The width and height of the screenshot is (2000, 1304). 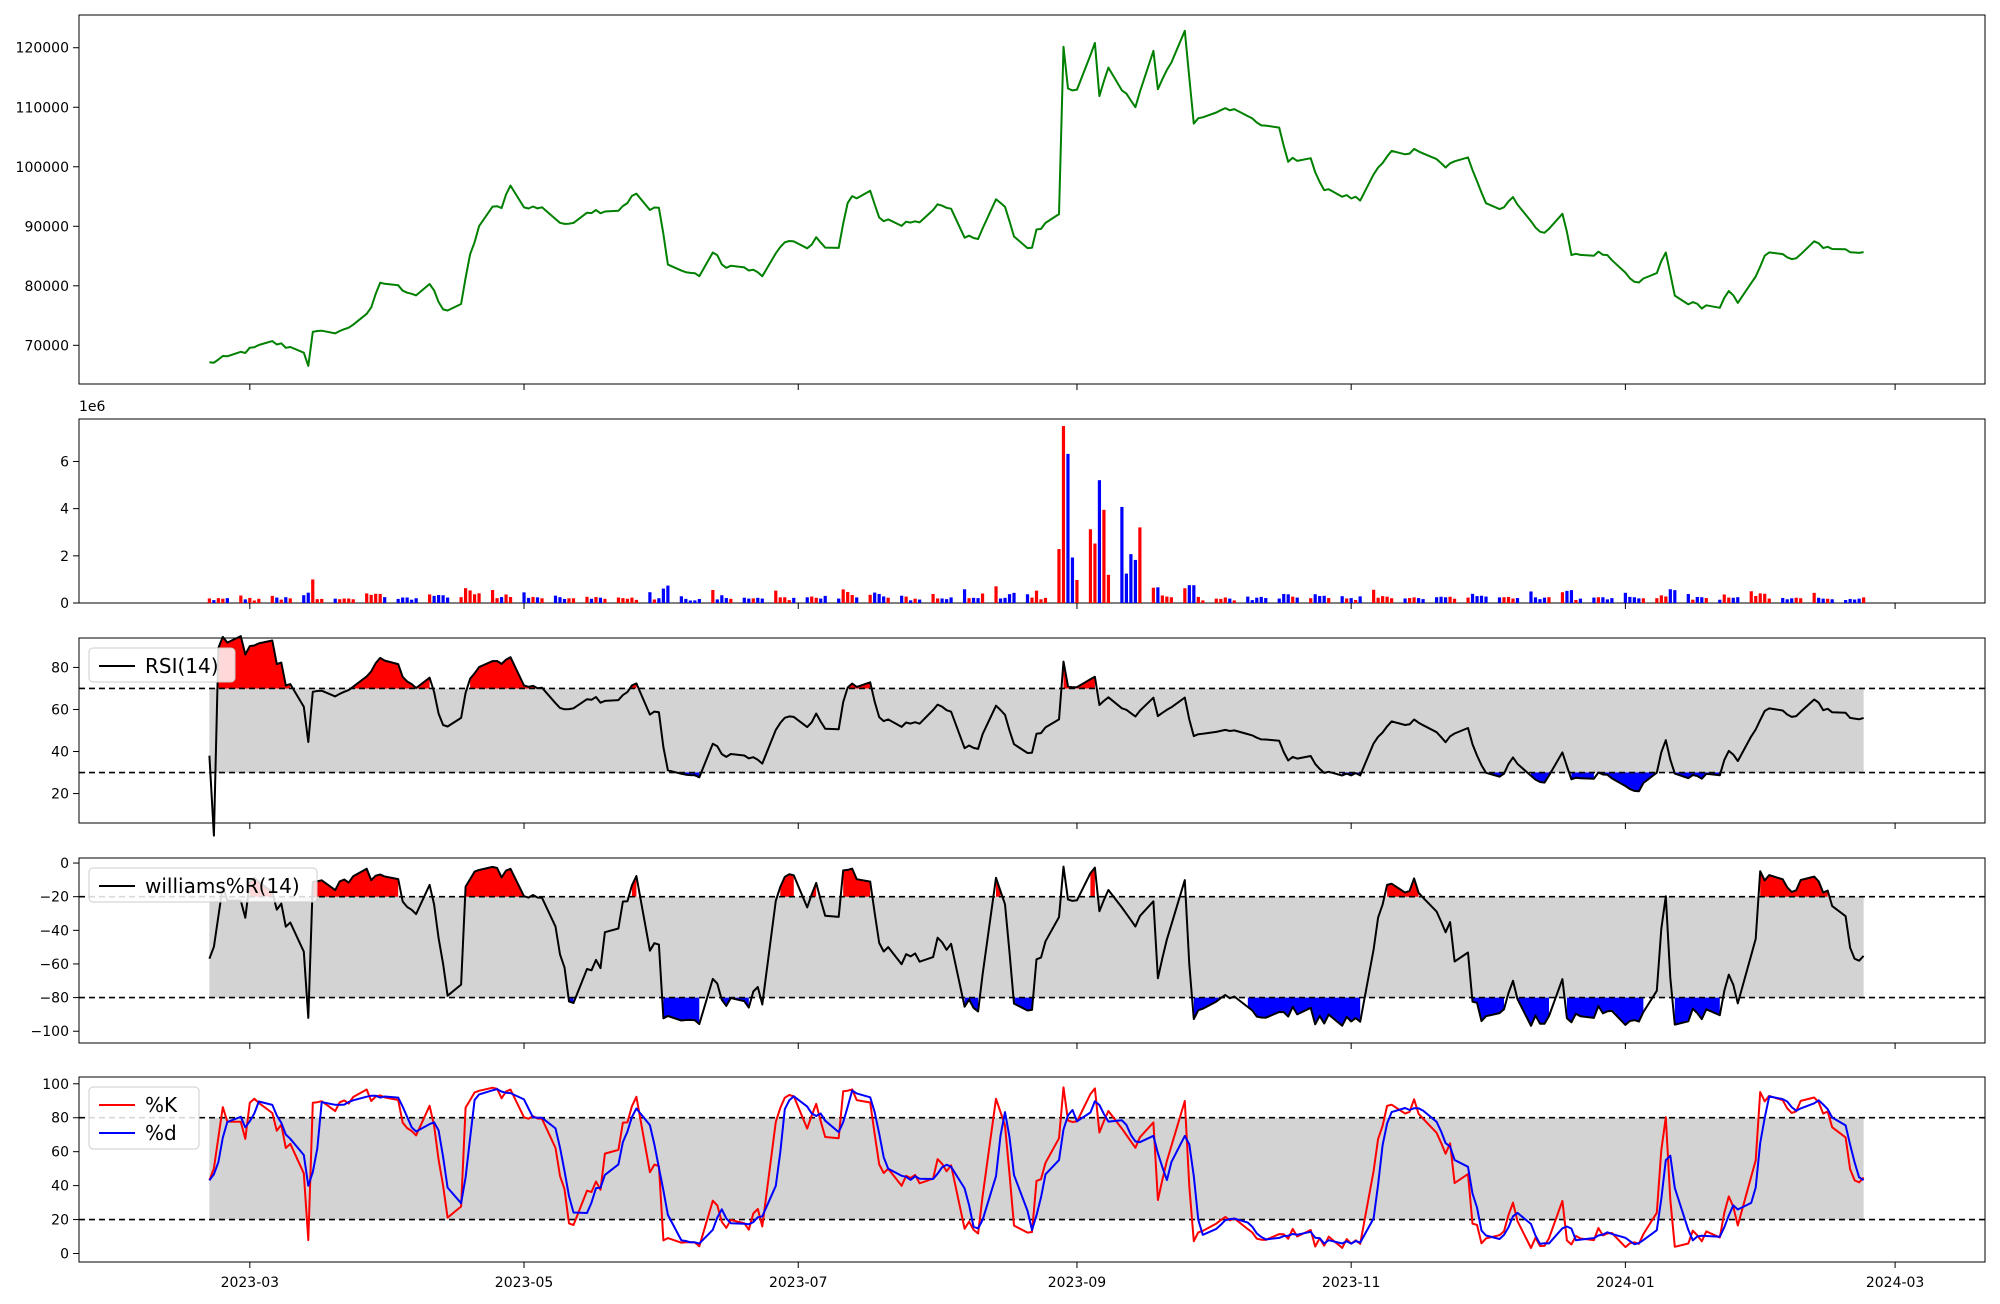 What do you see at coordinates (144, 1118) in the screenshot?
I see `legend-box` at bounding box center [144, 1118].